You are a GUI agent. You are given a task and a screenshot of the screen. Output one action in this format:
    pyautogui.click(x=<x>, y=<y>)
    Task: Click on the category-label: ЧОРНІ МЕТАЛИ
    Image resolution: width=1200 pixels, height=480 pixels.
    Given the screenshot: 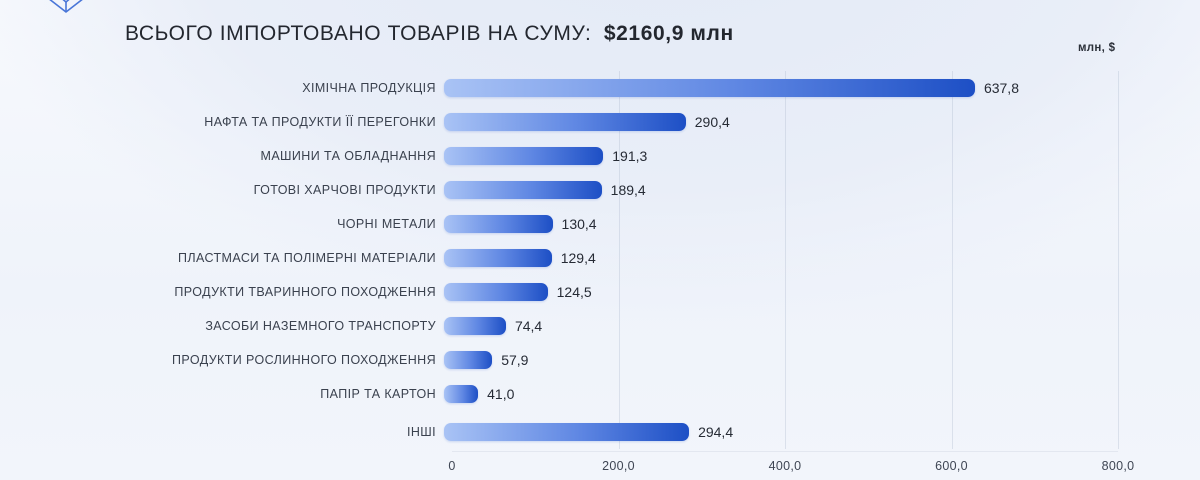 What is the action you would take?
    pyautogui.click(x=386, y=224)
    